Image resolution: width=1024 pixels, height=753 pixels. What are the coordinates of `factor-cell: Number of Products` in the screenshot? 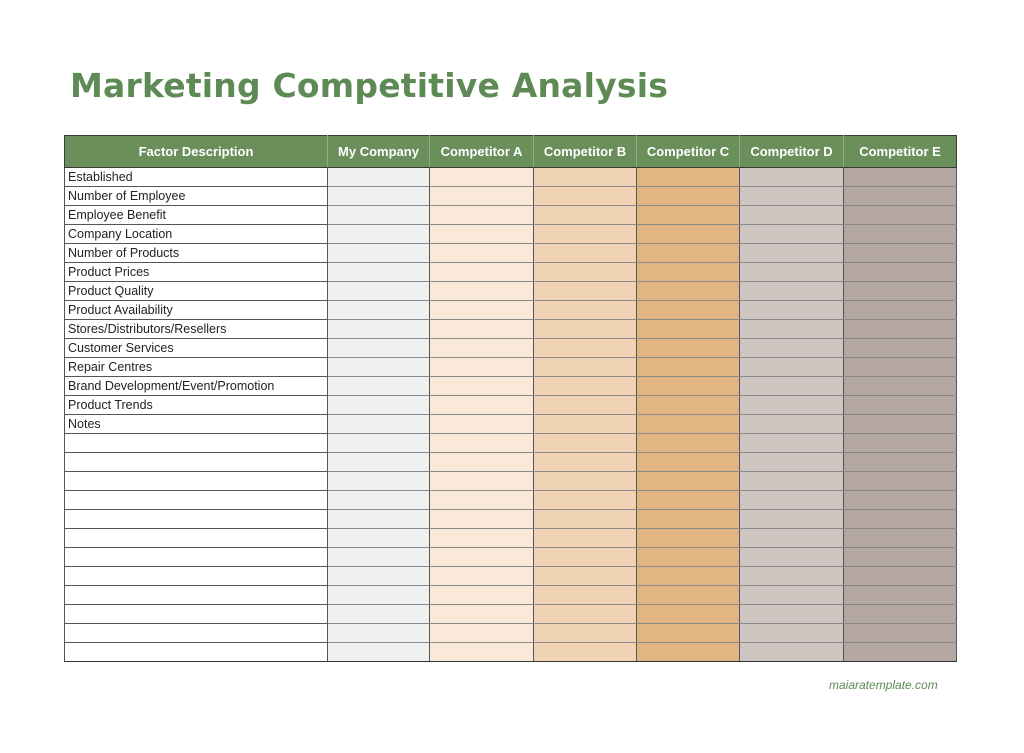 It's located at (196, 253).